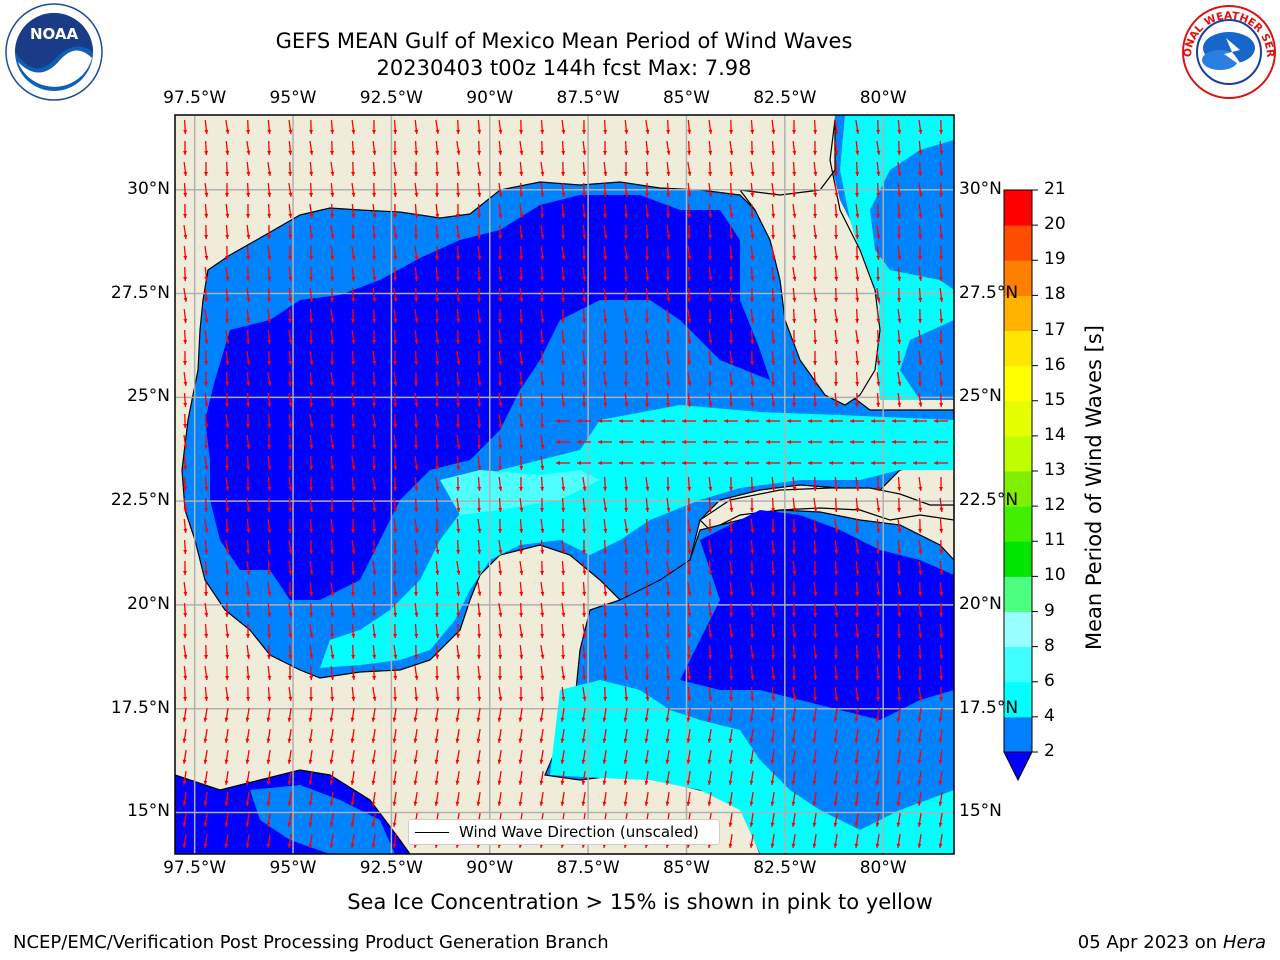 The height and width of the screenshot is (960, 1280). I want to click on lon-label-bottom: 82.5°W, so click(785, 868).